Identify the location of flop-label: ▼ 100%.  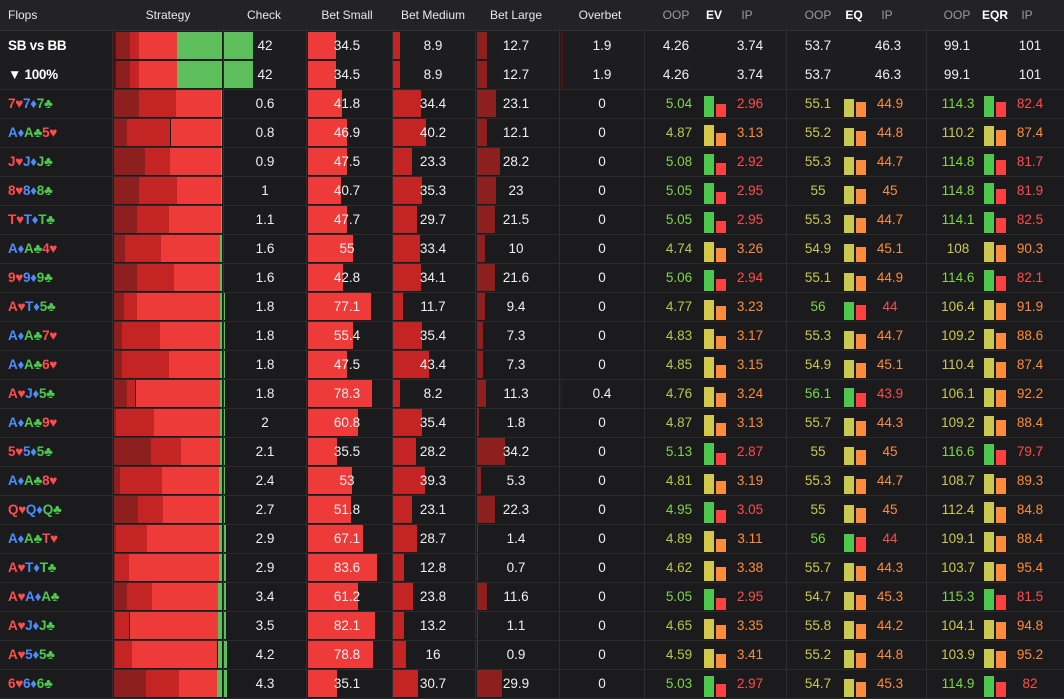
(58, 74).